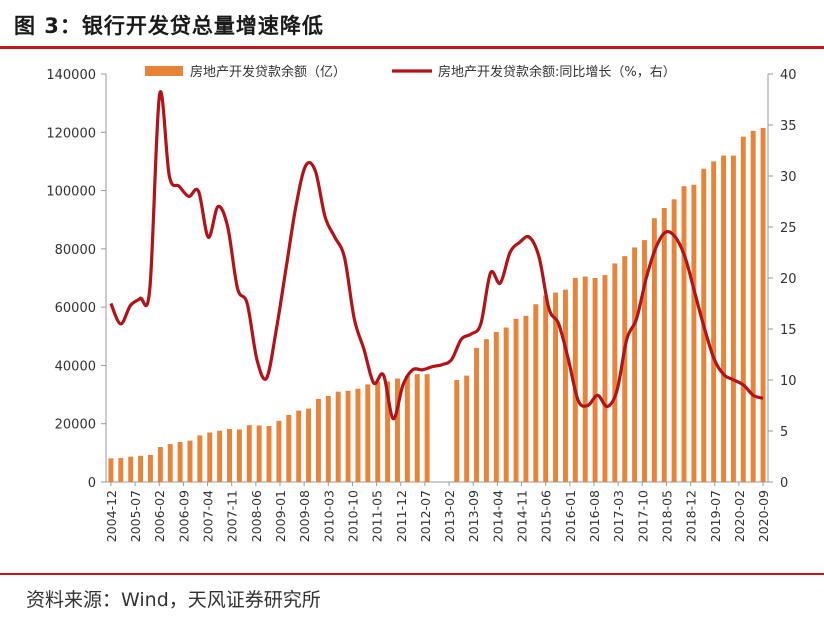  Describe the element at coordinates (208, 516) in the screenshot. I see `x-tick-label: 2007-04` at that location.